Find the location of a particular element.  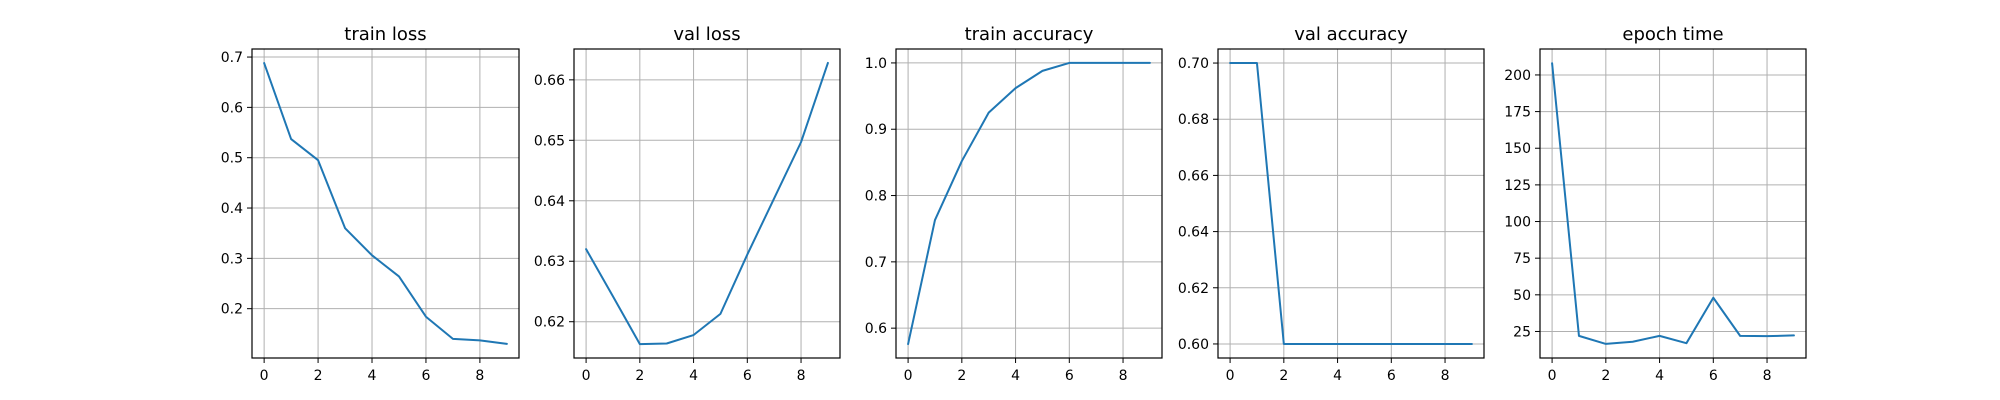

train-accuracy-x-tick-label: 4 is located at coordinates (1015, 376).